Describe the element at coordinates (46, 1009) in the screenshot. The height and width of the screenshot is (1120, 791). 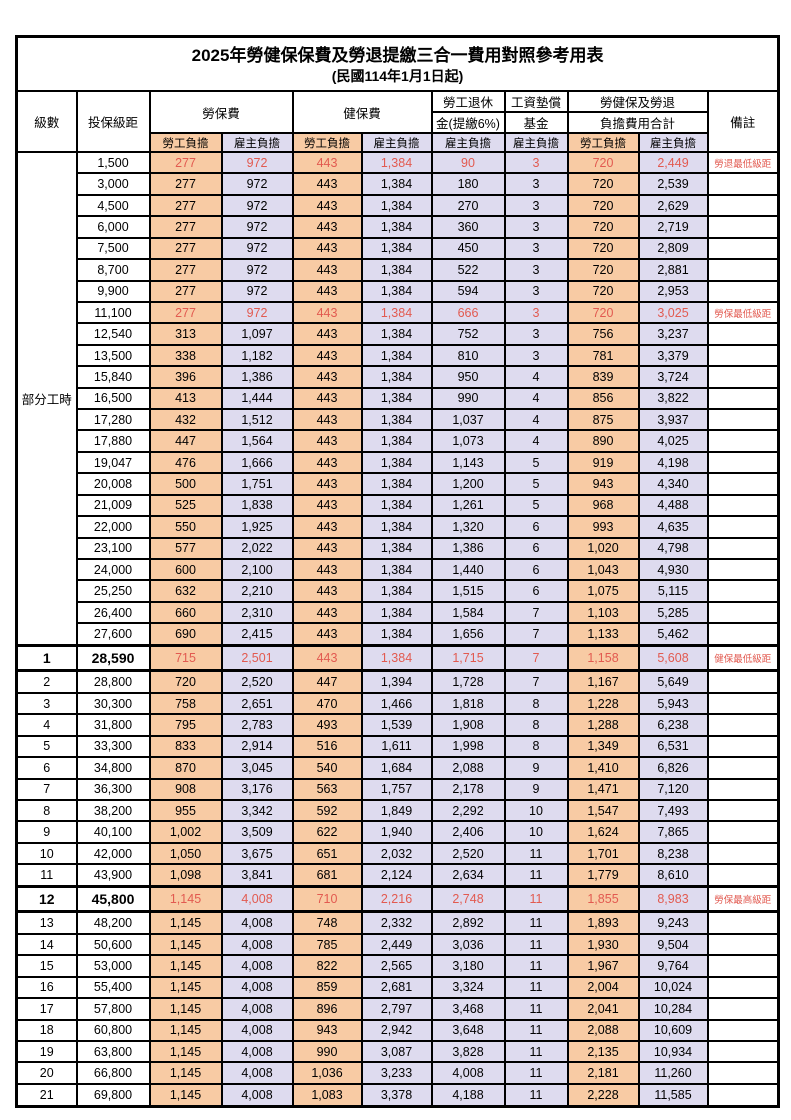
I see `level-cell: 17` at that location.